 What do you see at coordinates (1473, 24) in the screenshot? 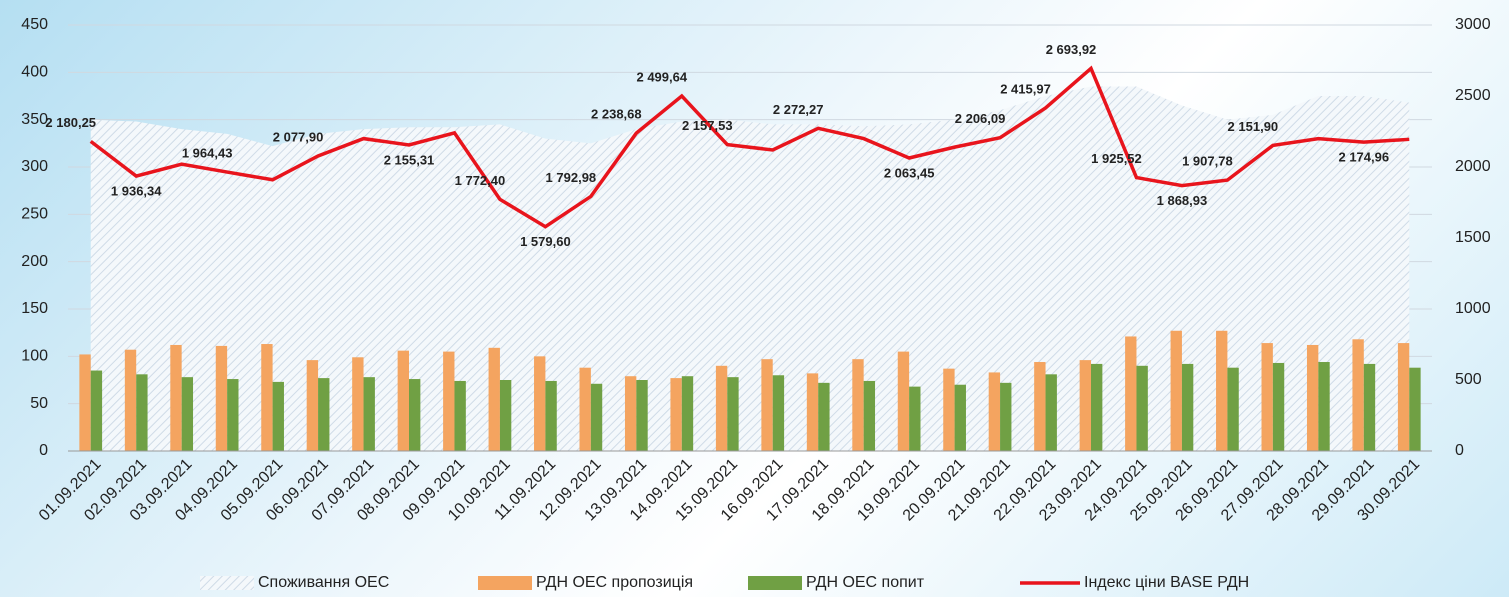
I see `y2-tick-label: 3000` at bounding box center [1473, 24].